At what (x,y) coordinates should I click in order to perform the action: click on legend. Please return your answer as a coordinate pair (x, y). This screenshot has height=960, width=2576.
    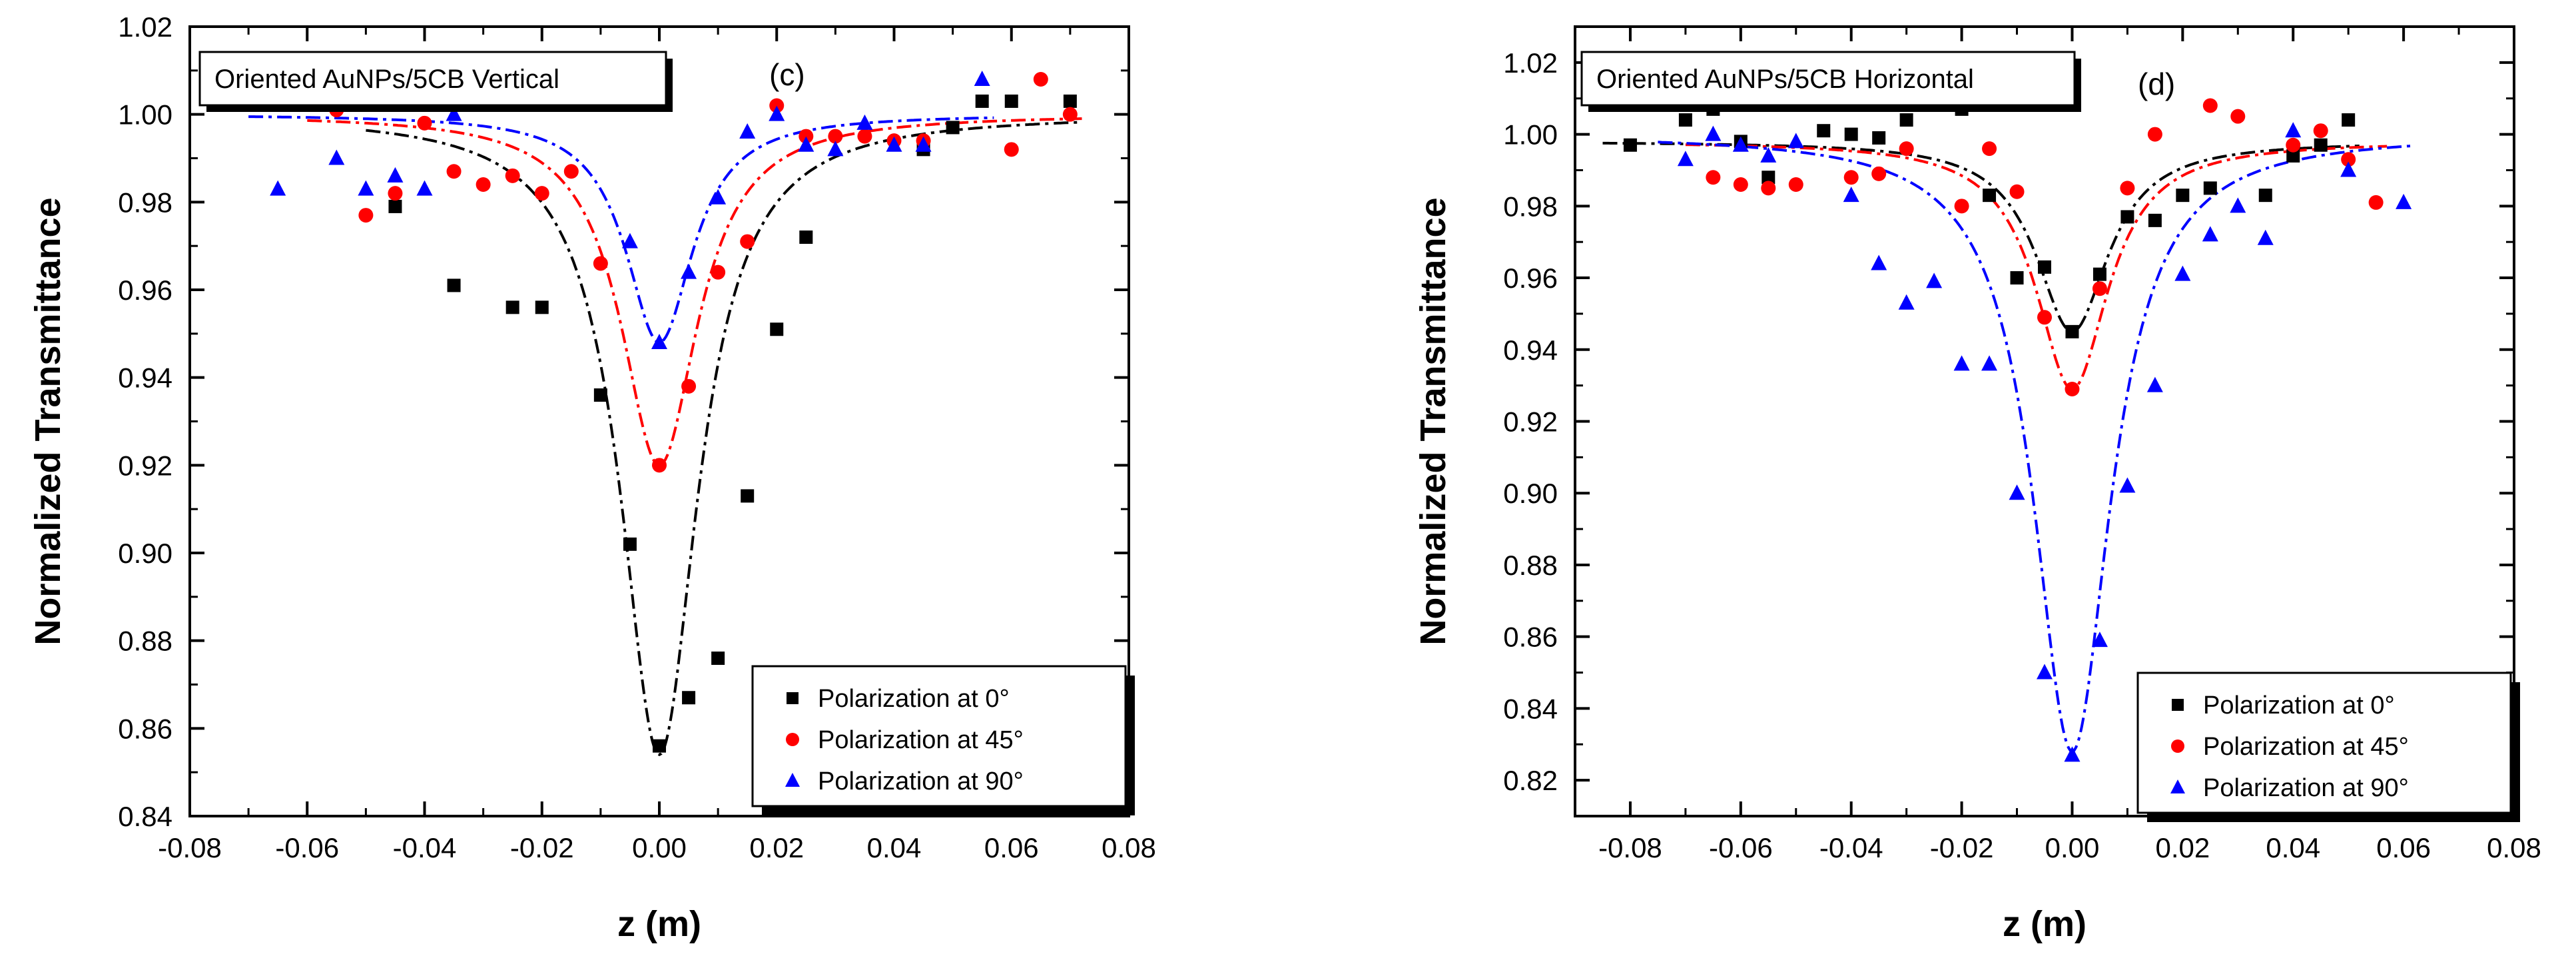
    Looking at the image, I should click on (2324, 743).